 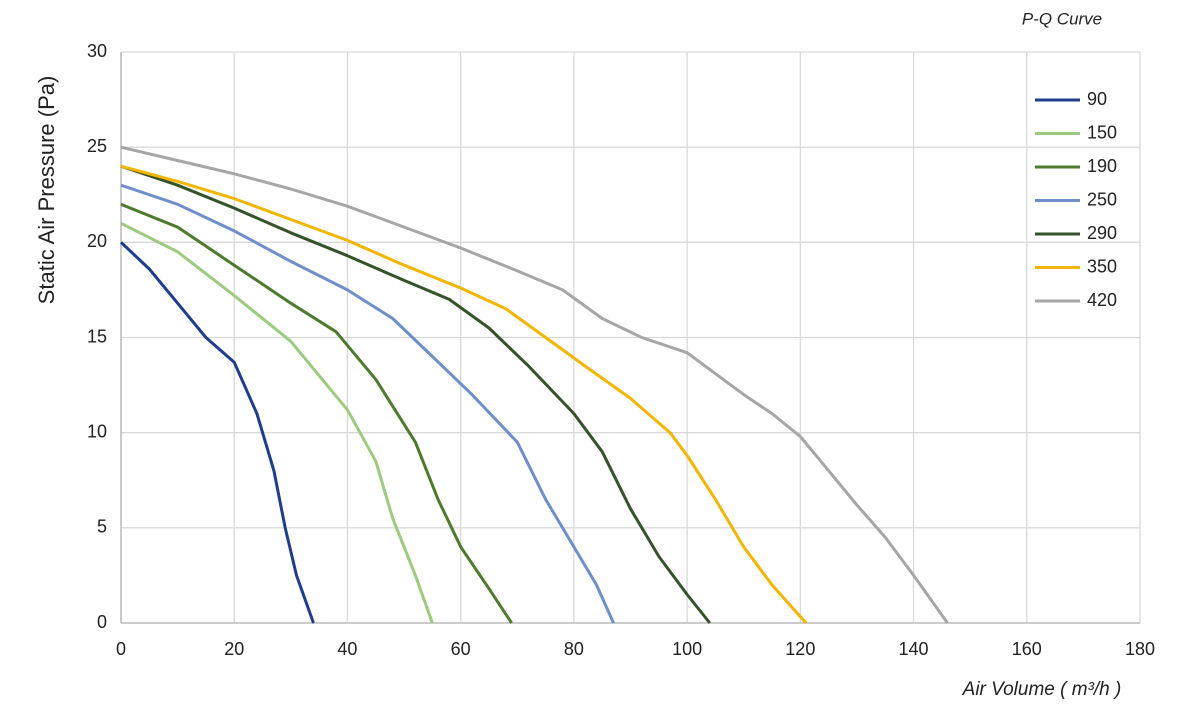 What do you see at coordinates (97, 51) in the screenshot?
I see `y-tick-label: 30` at bounding box center [97, 51].